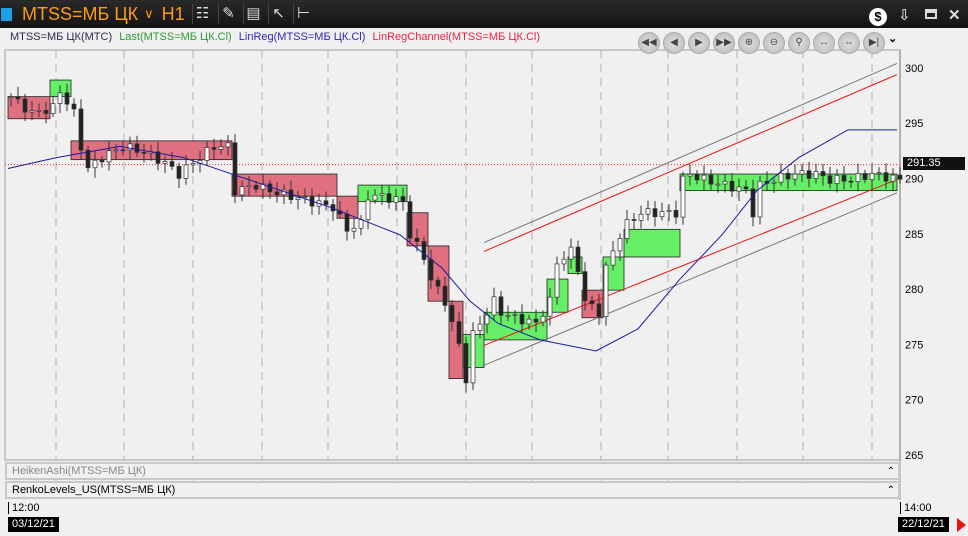  Describe the element at coordinates (774, 43) in the screenshot. I see `zoom-out-button: ⊖` at that location.